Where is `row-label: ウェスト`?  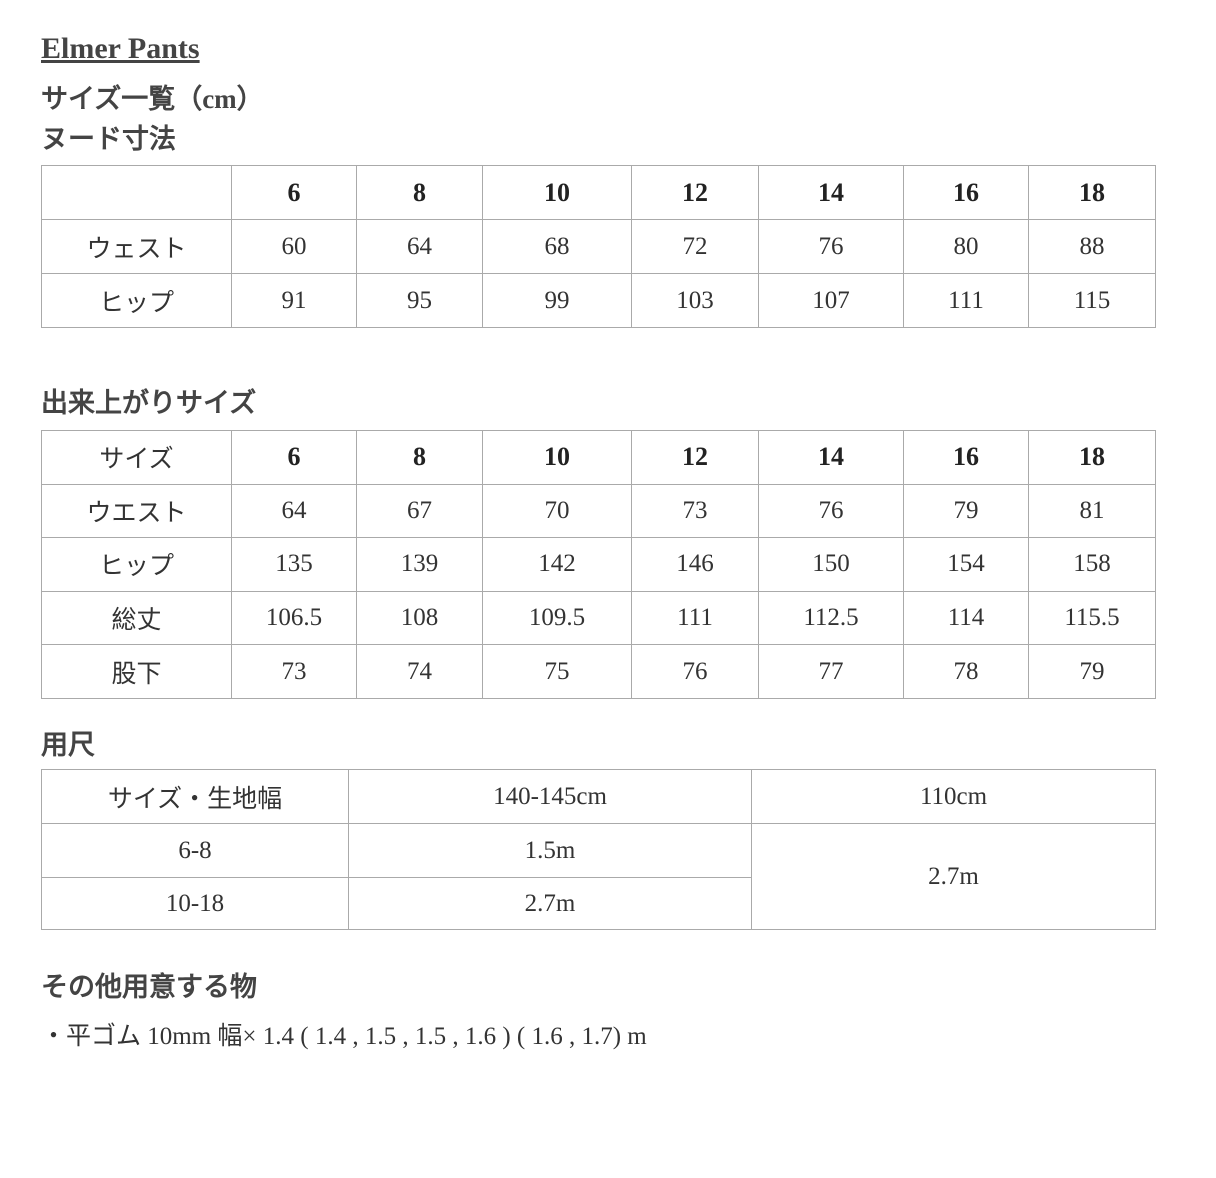 row-label: ウェスト is located at coordinates (136, 246).